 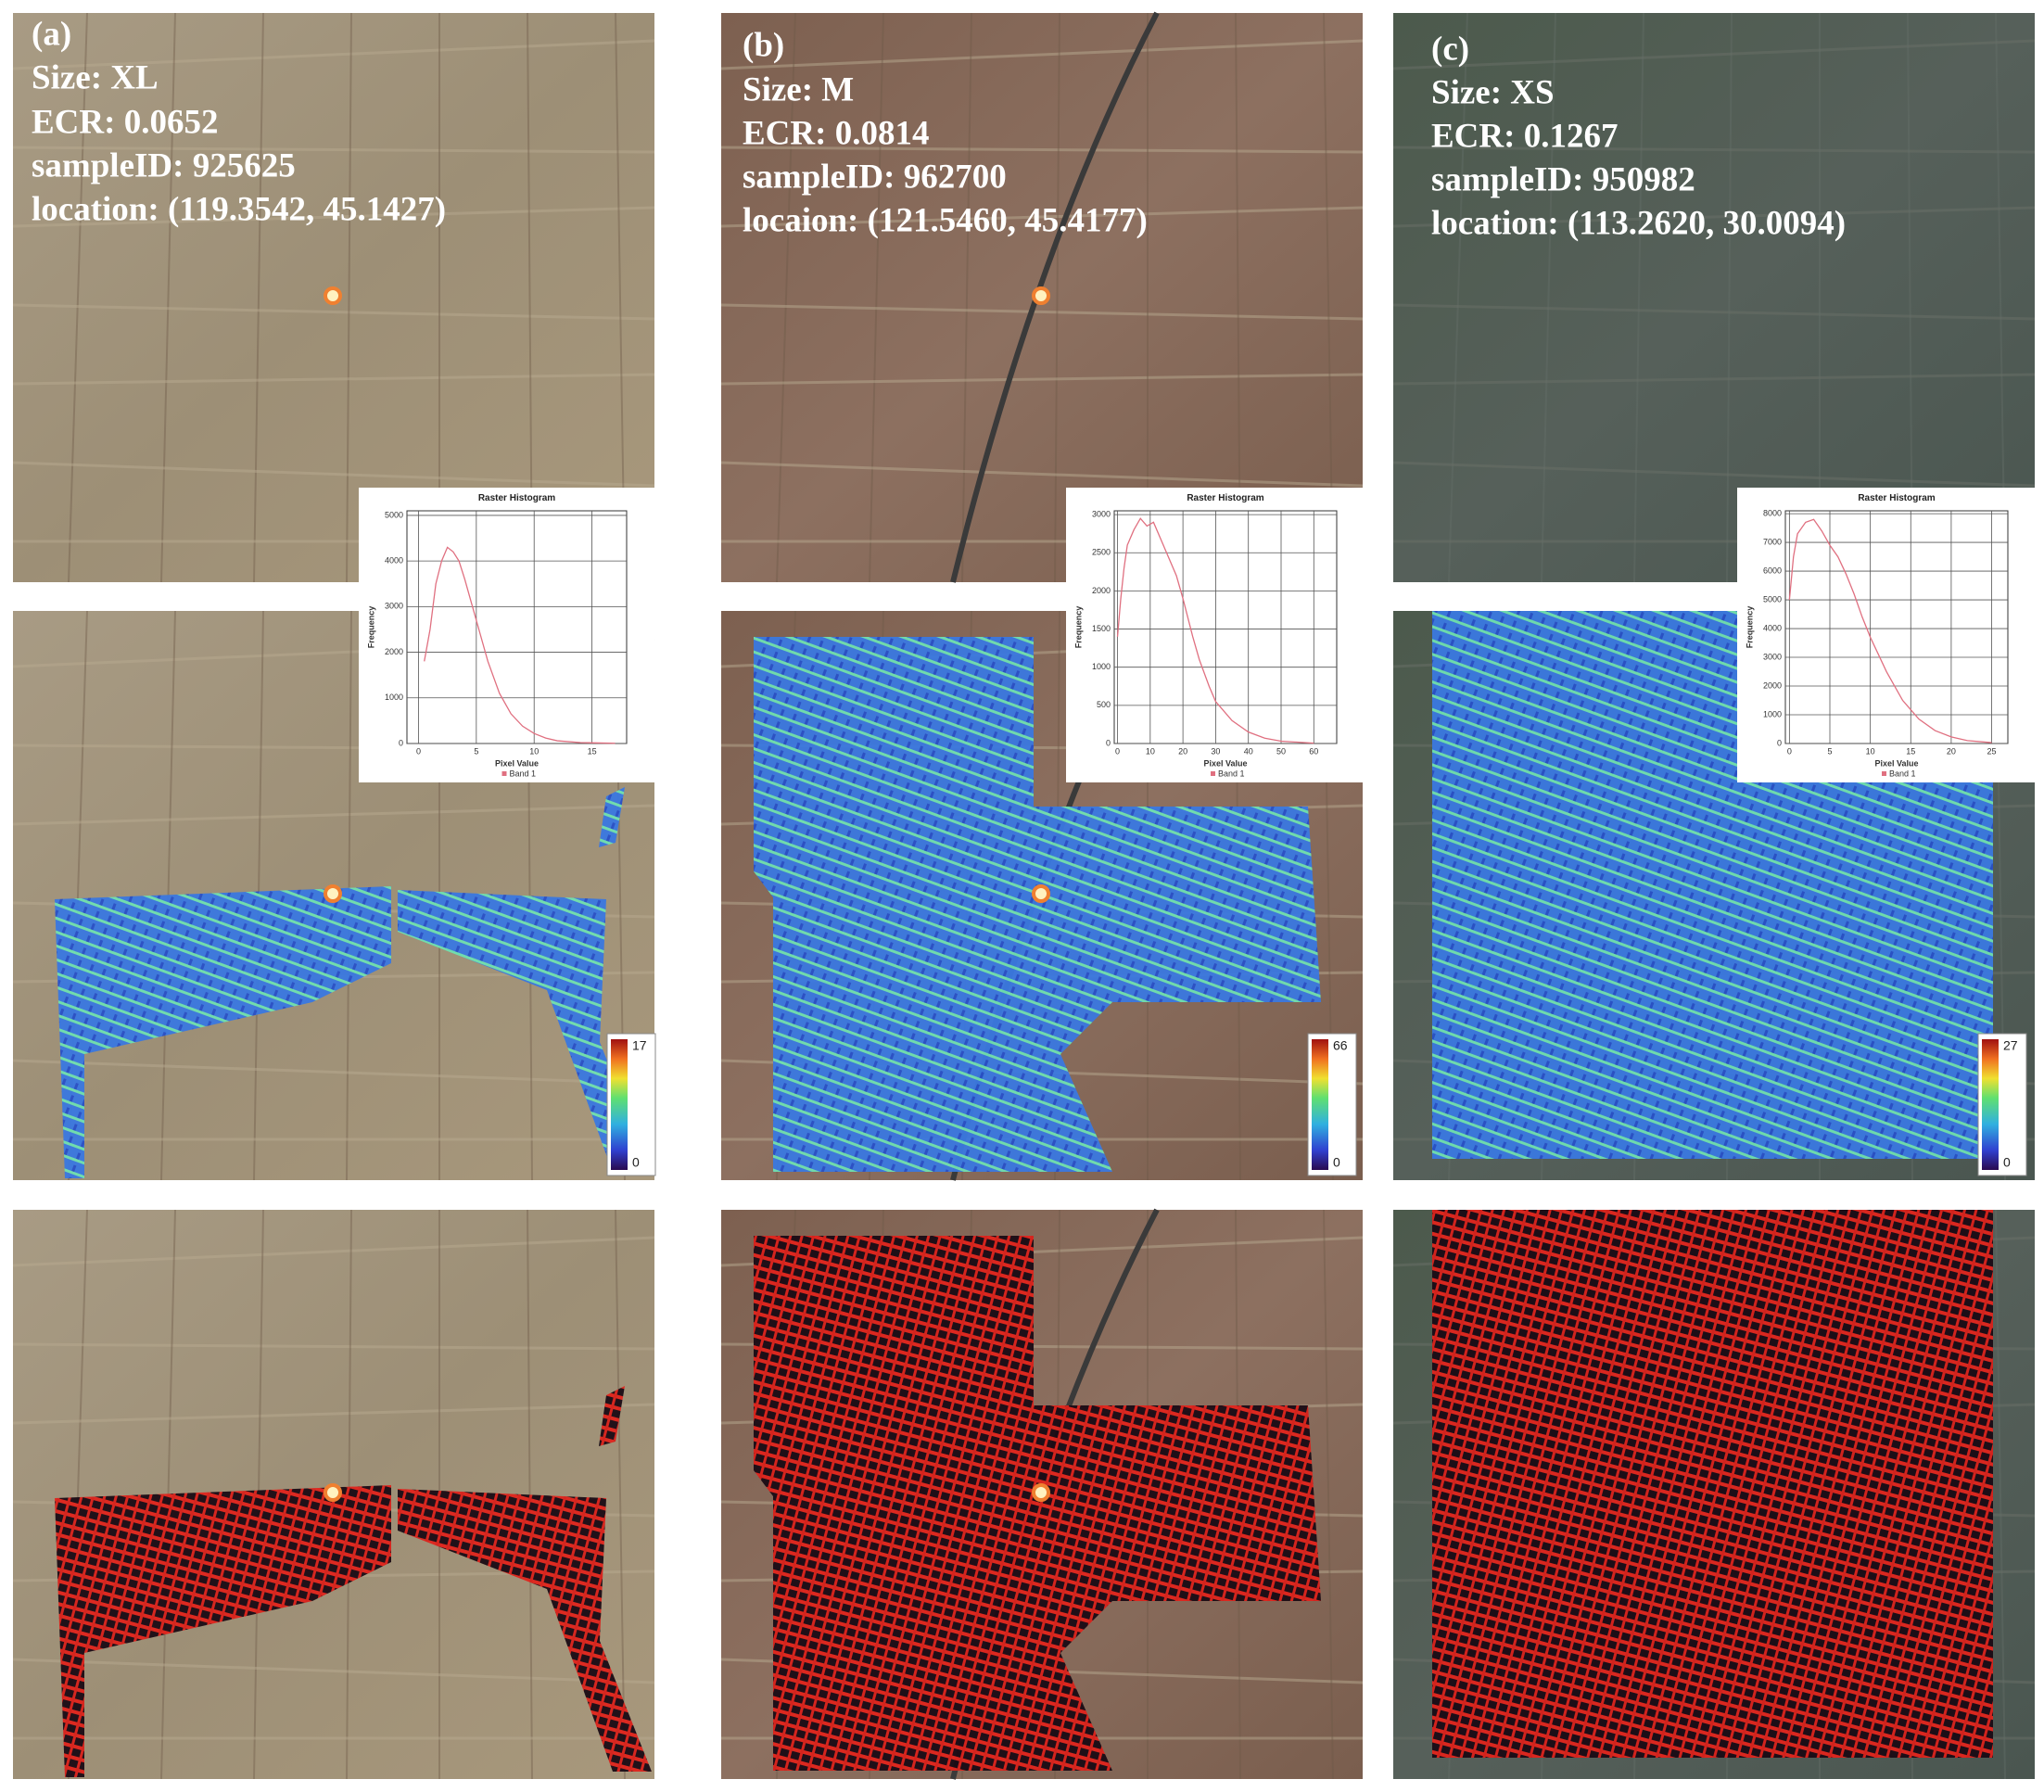 What do you see at coordinates (1772, 657) in the screenshot?
I see `y-tick-label: 3000` at bounding box center [1772, 657].